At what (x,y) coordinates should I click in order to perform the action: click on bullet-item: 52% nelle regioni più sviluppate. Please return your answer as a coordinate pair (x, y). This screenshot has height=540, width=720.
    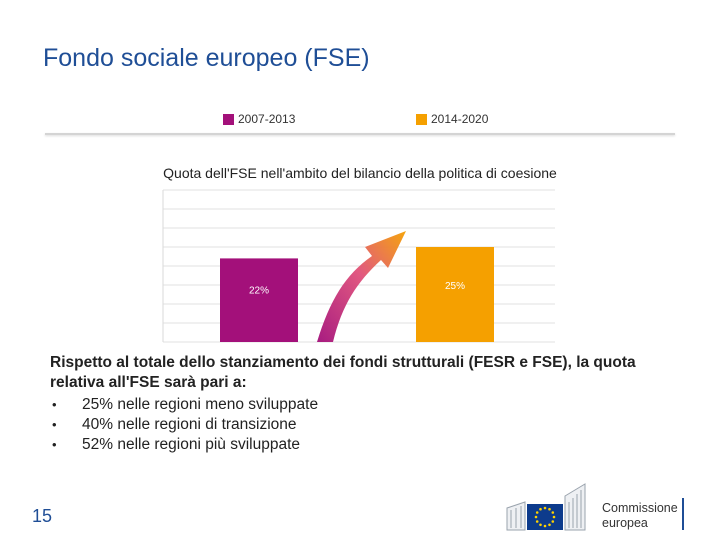
    Looking at the image, I should click on (365, 445).